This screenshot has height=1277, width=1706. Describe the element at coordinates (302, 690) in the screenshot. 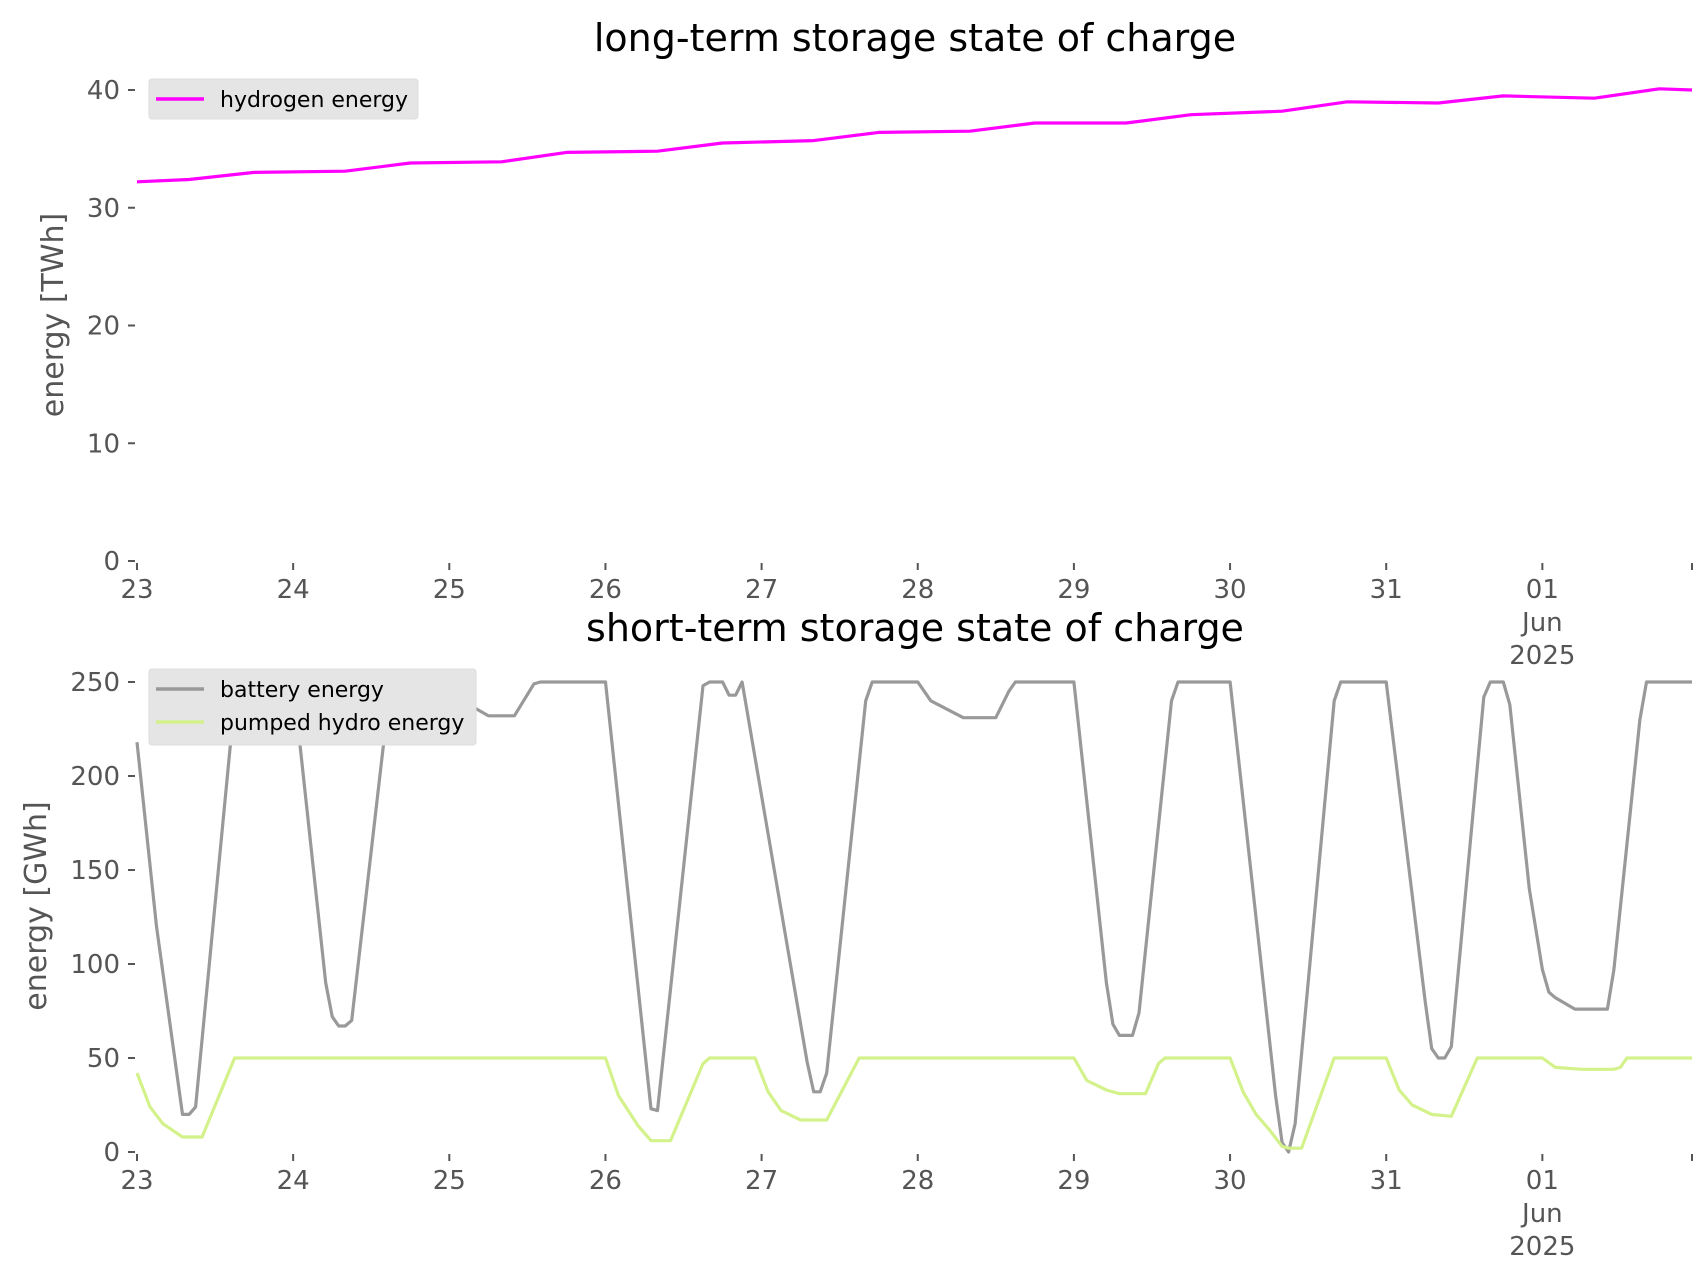

I see `legend-label: battery energy` at that location.